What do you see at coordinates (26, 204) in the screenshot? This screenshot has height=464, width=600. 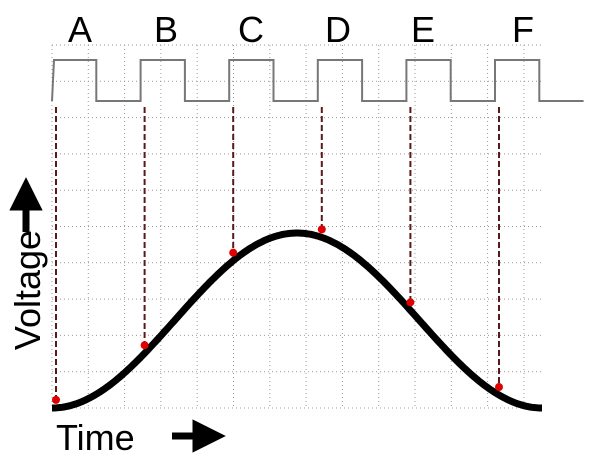 I see `y-arrow` at bounding box center [26, 204].